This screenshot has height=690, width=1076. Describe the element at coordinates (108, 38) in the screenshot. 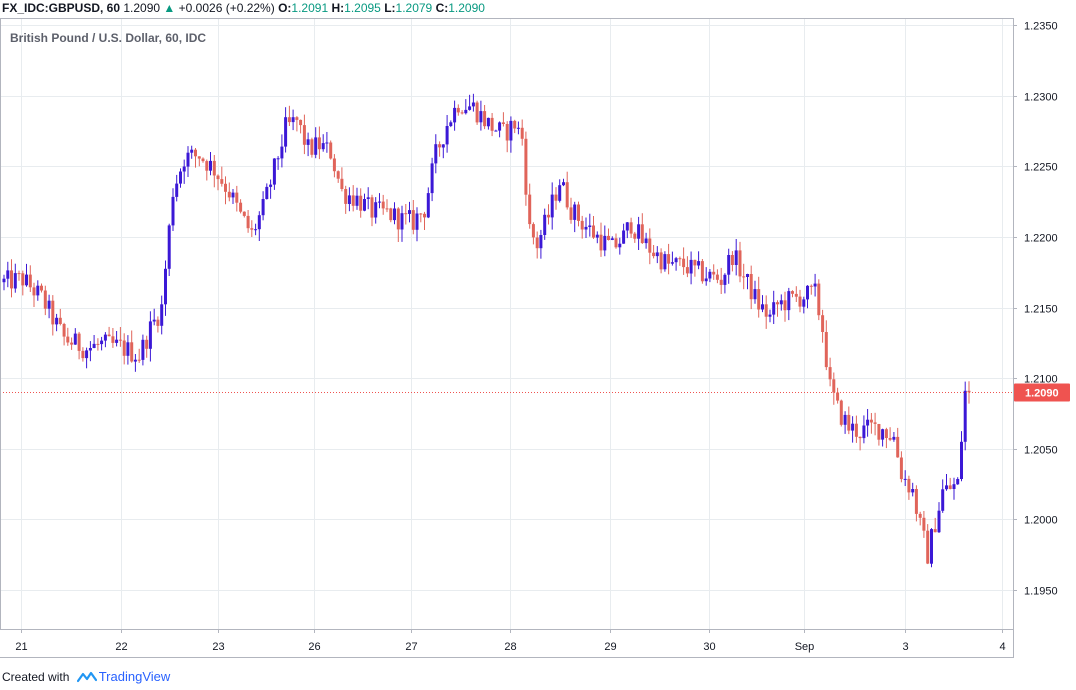

I see `chart-title: British Pound / U.S. Dollar, 60, IDC` at that location.